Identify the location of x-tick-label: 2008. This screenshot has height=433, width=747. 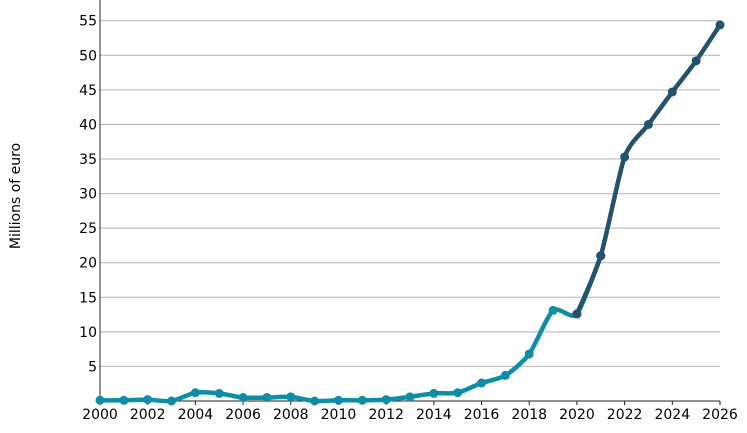
(291, 415).